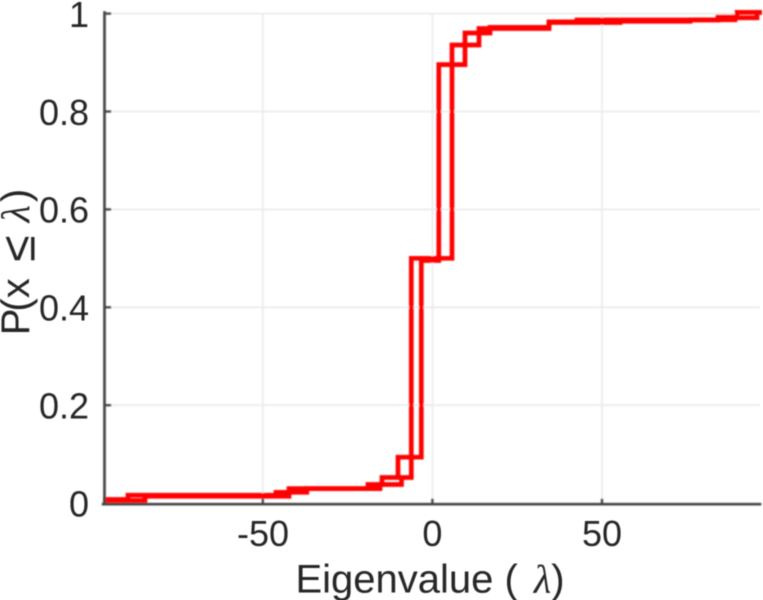 The image size is (763, 600). I want to click on svg-text: 0.6, so click(64, 210).